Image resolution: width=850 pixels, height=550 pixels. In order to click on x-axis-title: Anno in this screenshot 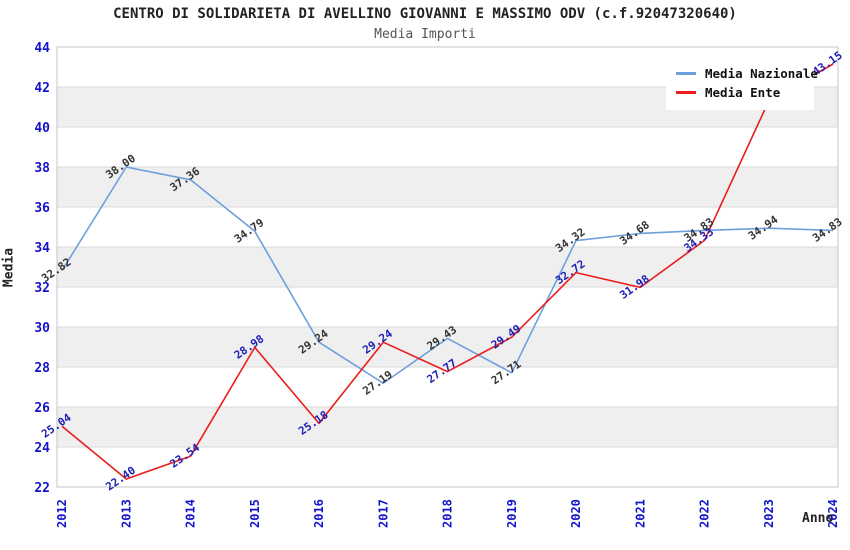, I will do `click(818, 518)`.